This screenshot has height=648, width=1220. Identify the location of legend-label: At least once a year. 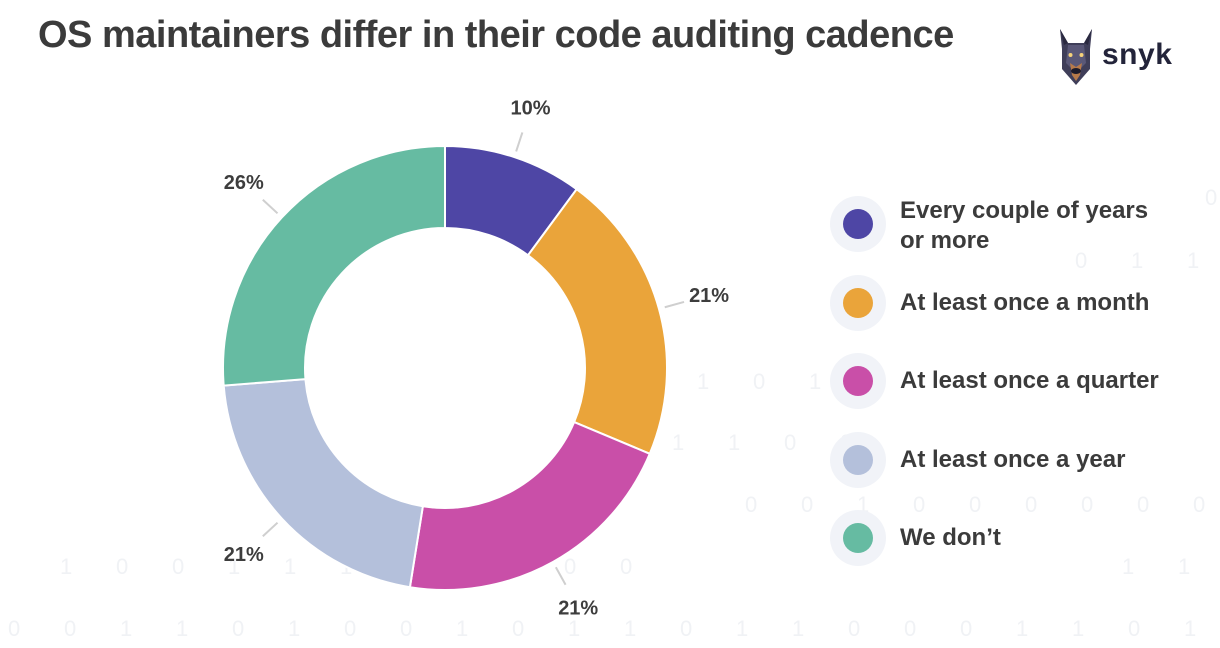
(1013, 459).